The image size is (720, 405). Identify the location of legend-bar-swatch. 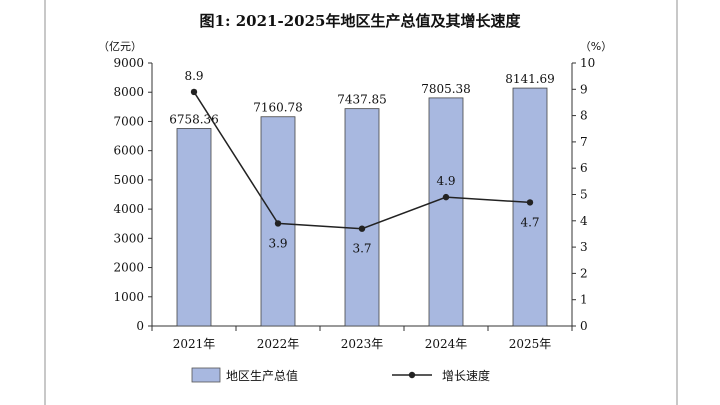
(206, 375).